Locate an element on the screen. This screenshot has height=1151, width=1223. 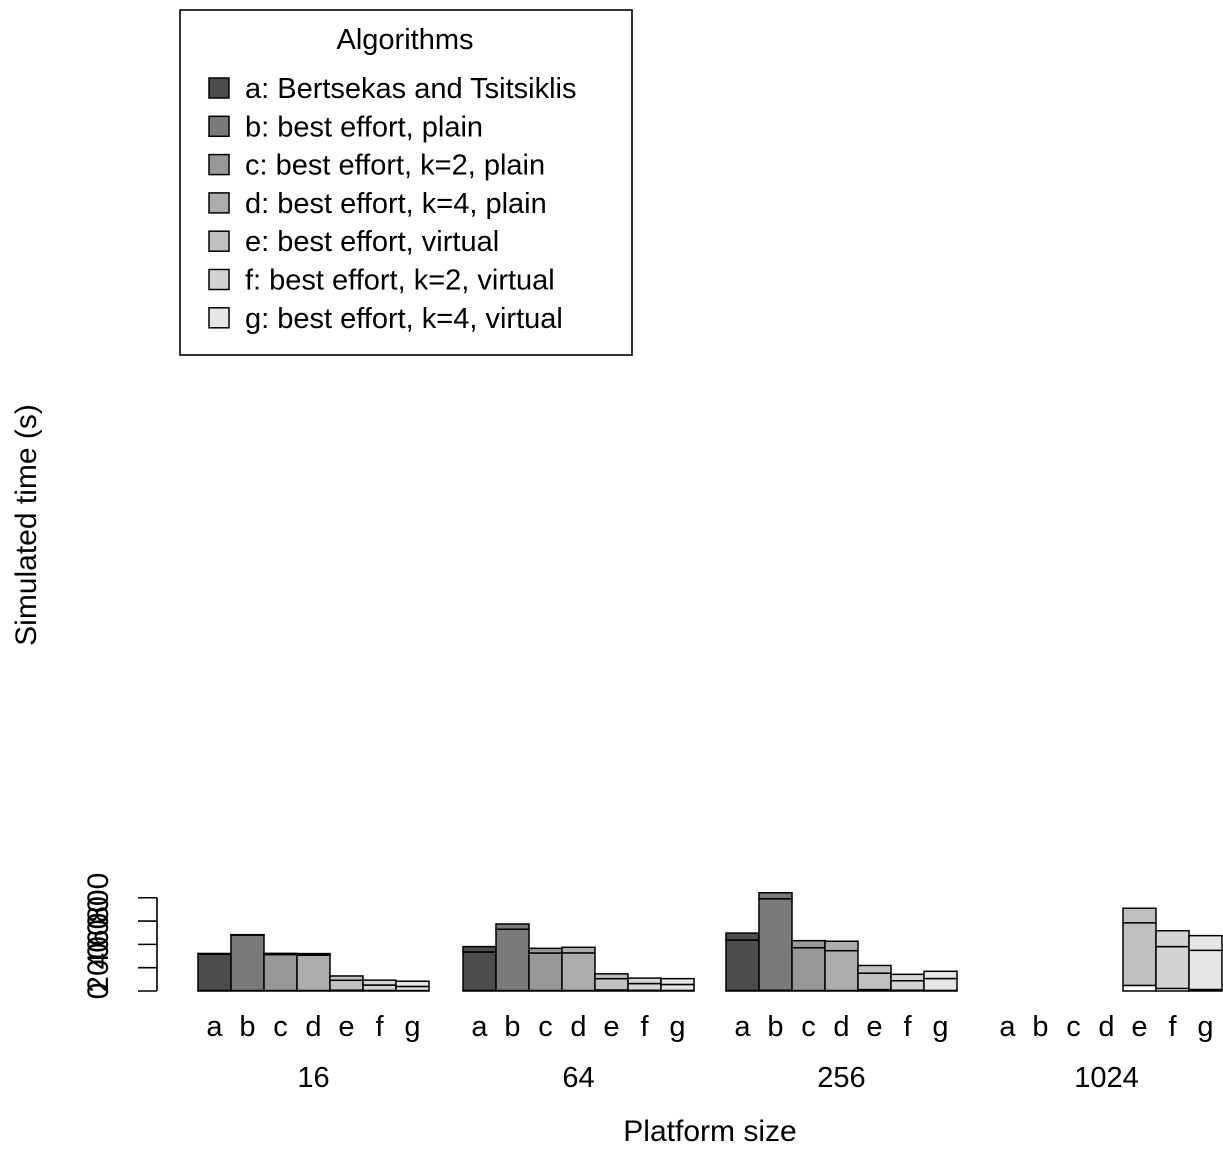
legend-item: d: best effort, k=4, plain is located at coordinates (377, 204).